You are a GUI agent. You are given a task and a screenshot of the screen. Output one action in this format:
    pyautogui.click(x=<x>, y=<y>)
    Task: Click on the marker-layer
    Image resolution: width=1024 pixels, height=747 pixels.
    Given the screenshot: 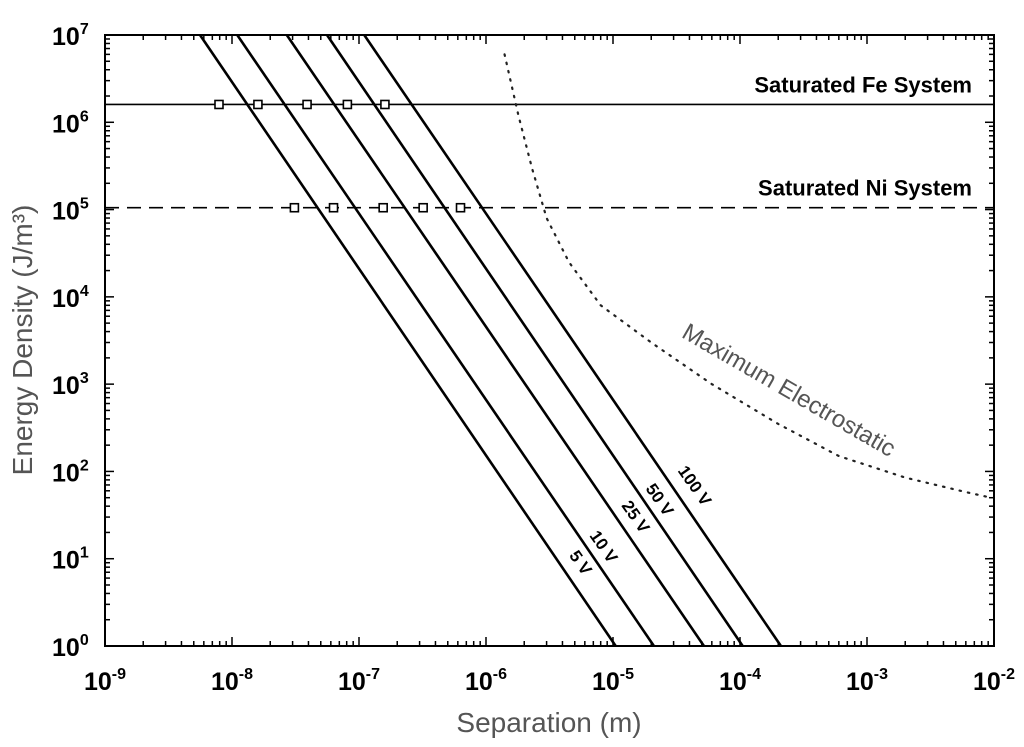 What is the action you would take?
    pyautogui.click(x=340, y=156)
    